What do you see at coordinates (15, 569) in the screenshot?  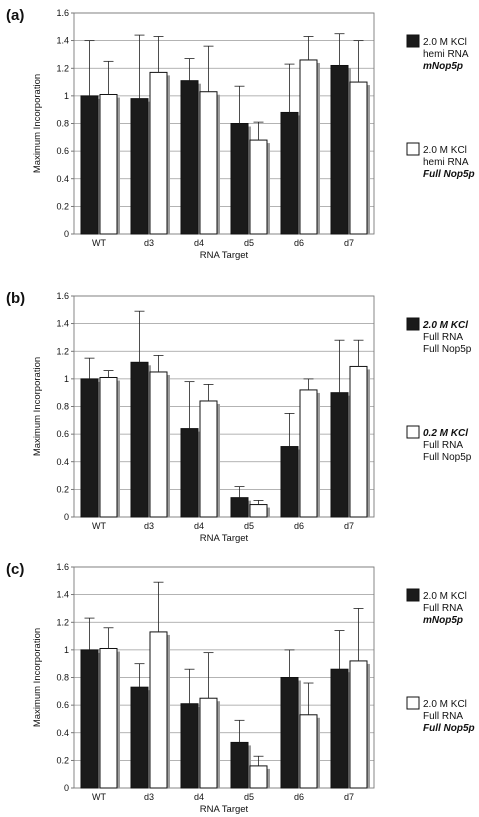 I see `panel-label: (c)` at bounding box center [15, 569].